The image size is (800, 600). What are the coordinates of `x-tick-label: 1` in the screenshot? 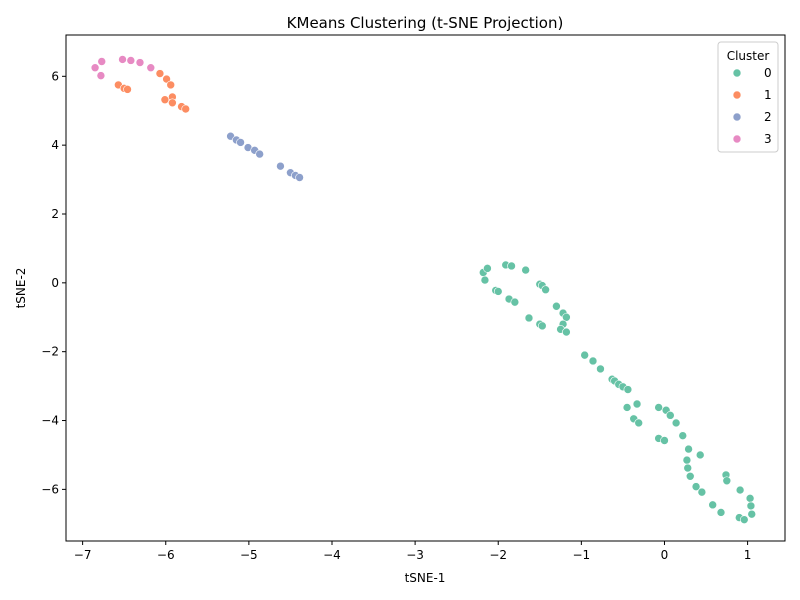 It's located at (748, 555).